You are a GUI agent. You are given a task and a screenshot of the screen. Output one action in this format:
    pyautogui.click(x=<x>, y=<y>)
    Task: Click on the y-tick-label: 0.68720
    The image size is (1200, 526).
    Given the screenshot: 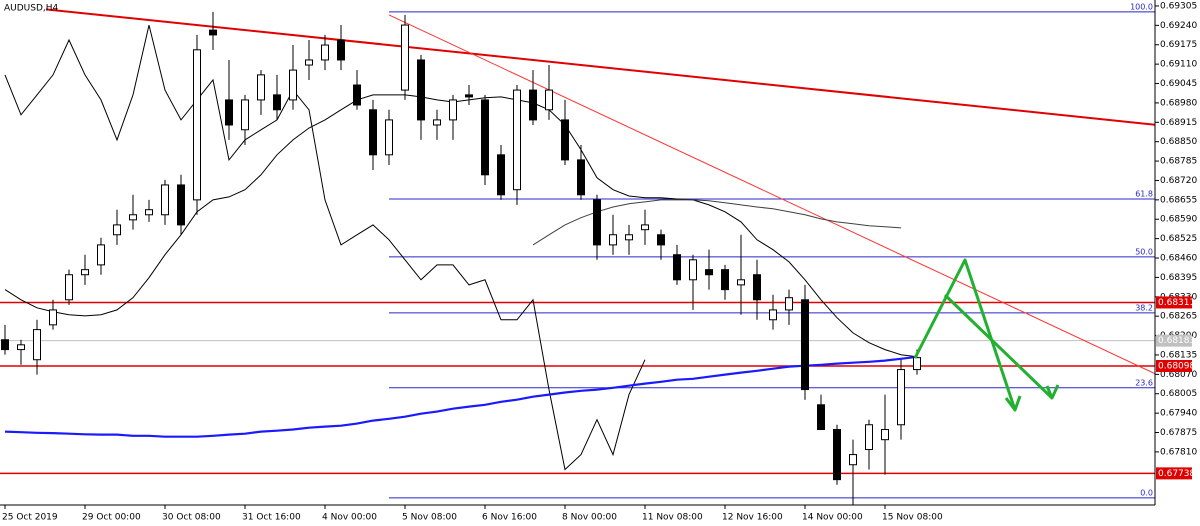 What is the action you would take?
    pyautogui.click(x=1178, y=181)
    